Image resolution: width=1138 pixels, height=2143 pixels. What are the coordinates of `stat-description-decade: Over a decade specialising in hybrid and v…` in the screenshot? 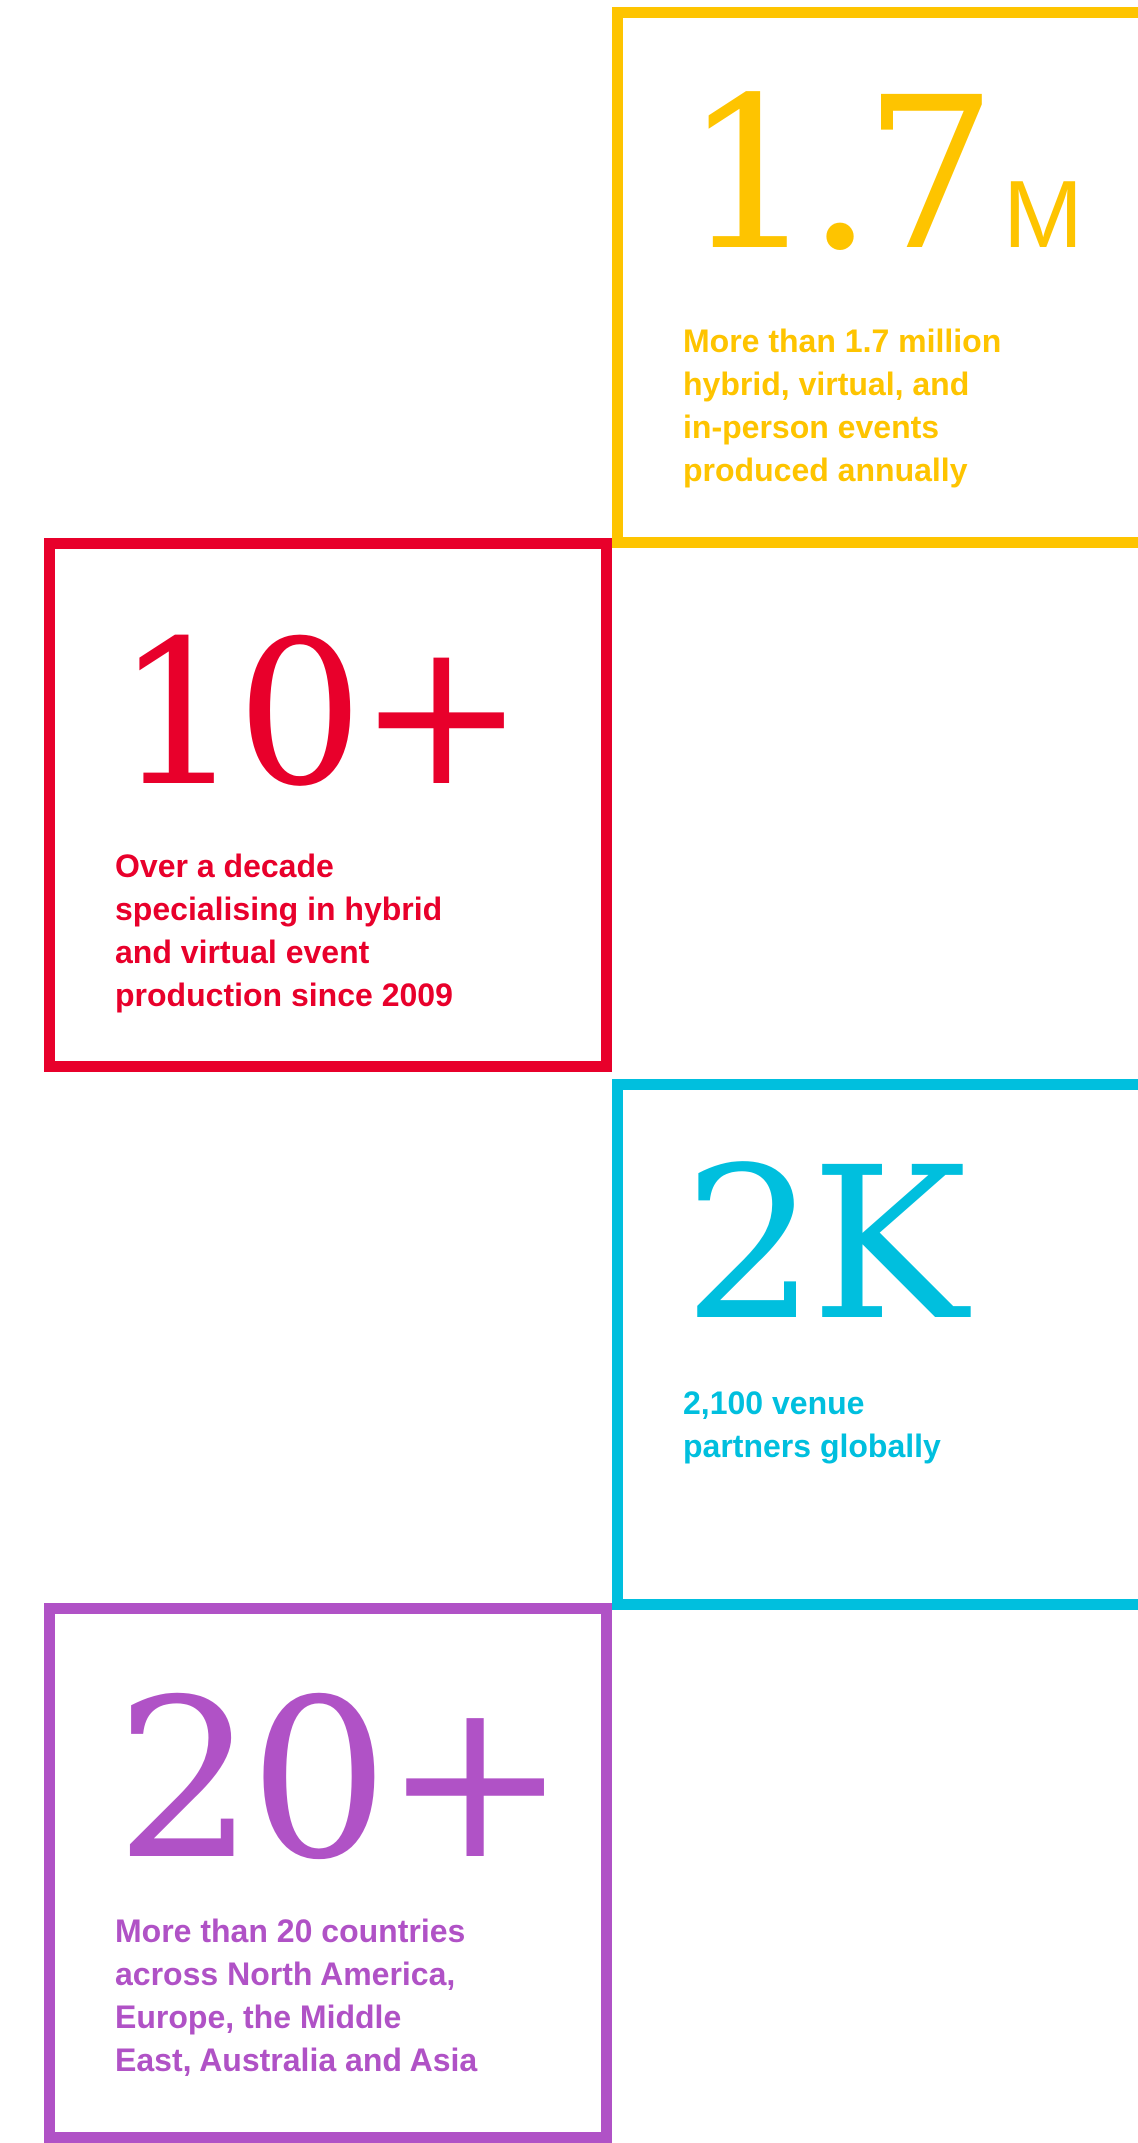 It's located at (284, 930).